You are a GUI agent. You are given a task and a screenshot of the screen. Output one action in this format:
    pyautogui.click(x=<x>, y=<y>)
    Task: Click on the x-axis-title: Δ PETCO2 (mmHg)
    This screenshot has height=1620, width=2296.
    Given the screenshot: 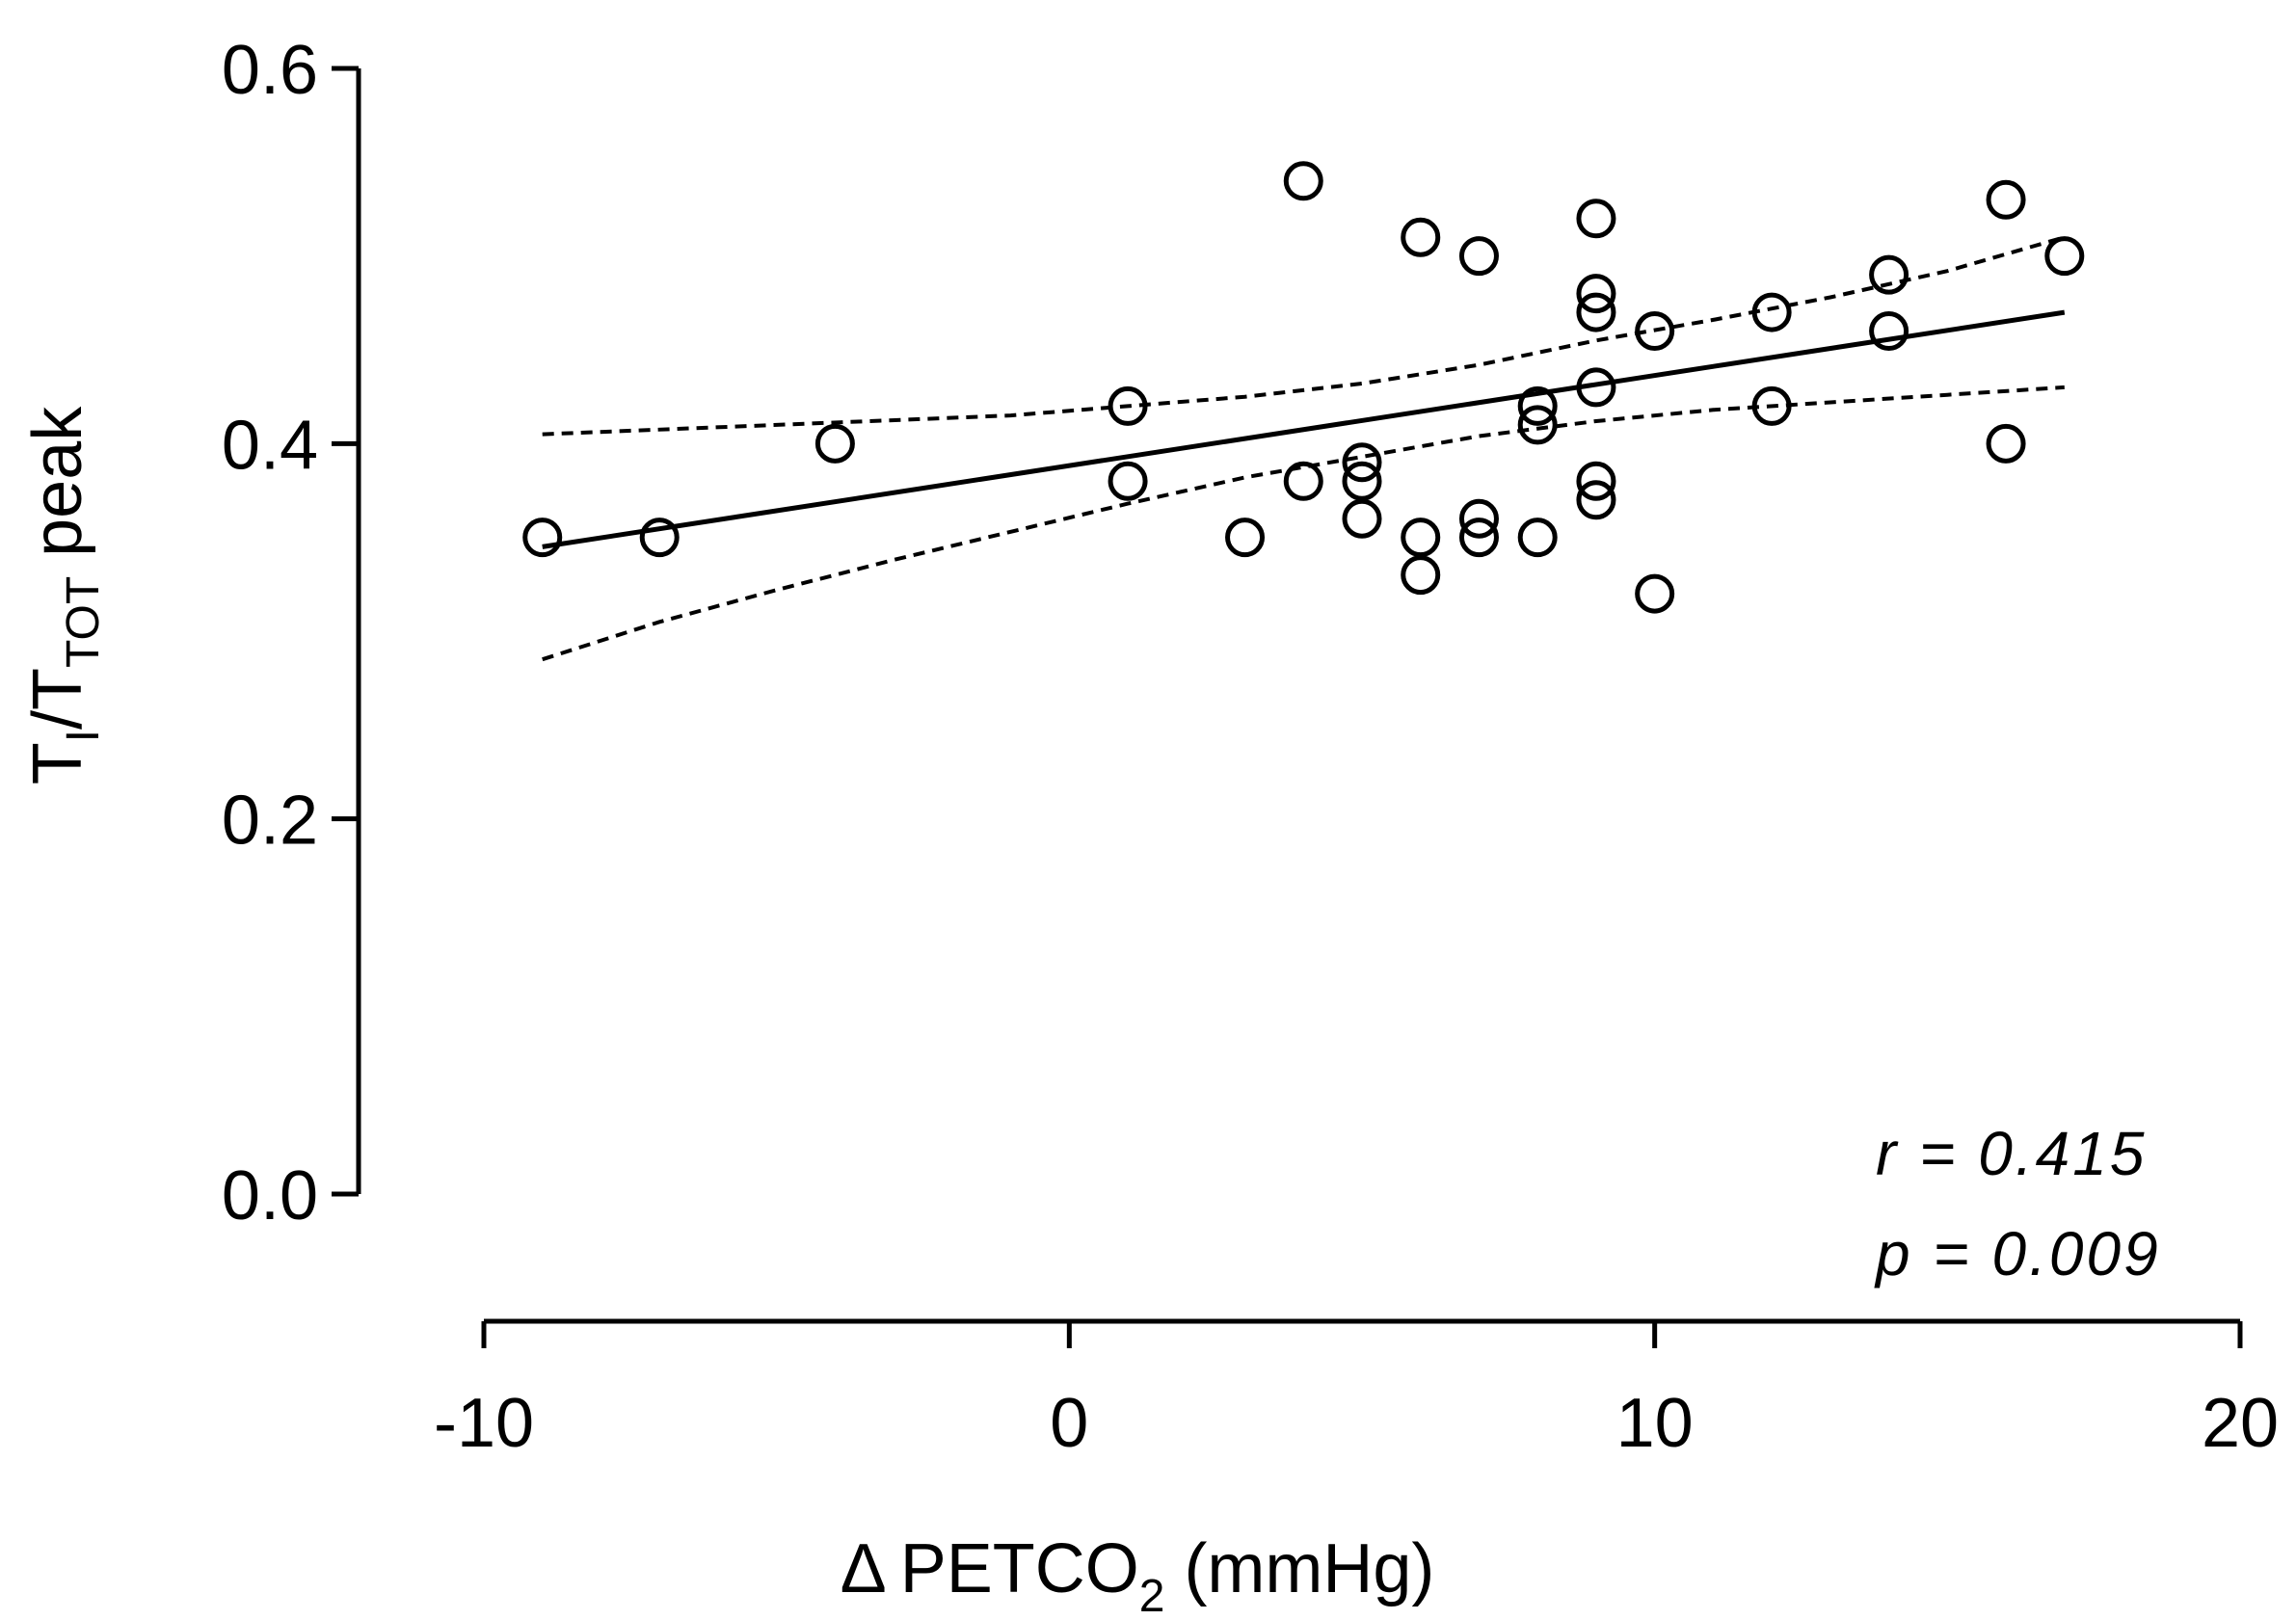 What is the action you would take?
    pyautogui.click(x=1138, y=1575)
    